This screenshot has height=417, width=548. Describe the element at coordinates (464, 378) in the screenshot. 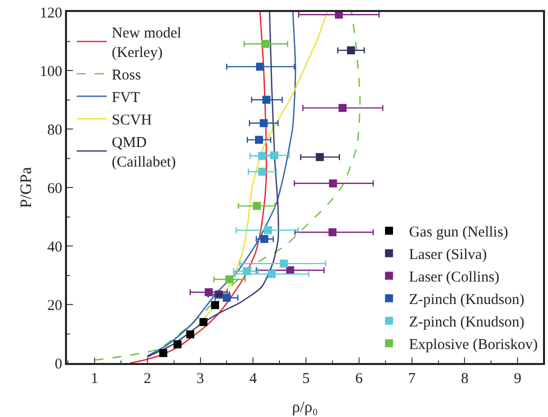

I see `x-tick-label: 8` at that location.